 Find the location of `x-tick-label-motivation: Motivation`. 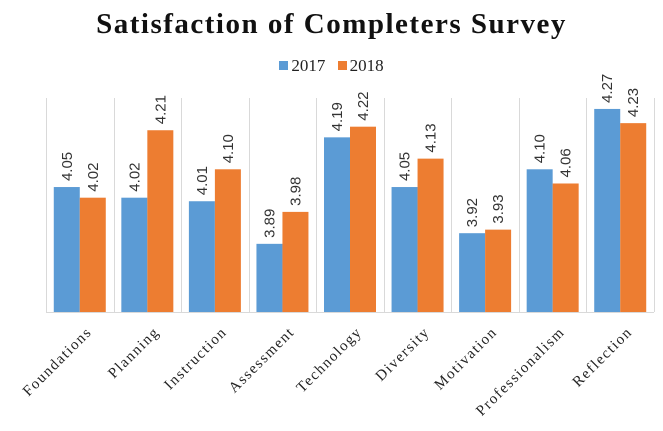

x-tick-label-motivation: Motivation is located at coordinates (466, 358).